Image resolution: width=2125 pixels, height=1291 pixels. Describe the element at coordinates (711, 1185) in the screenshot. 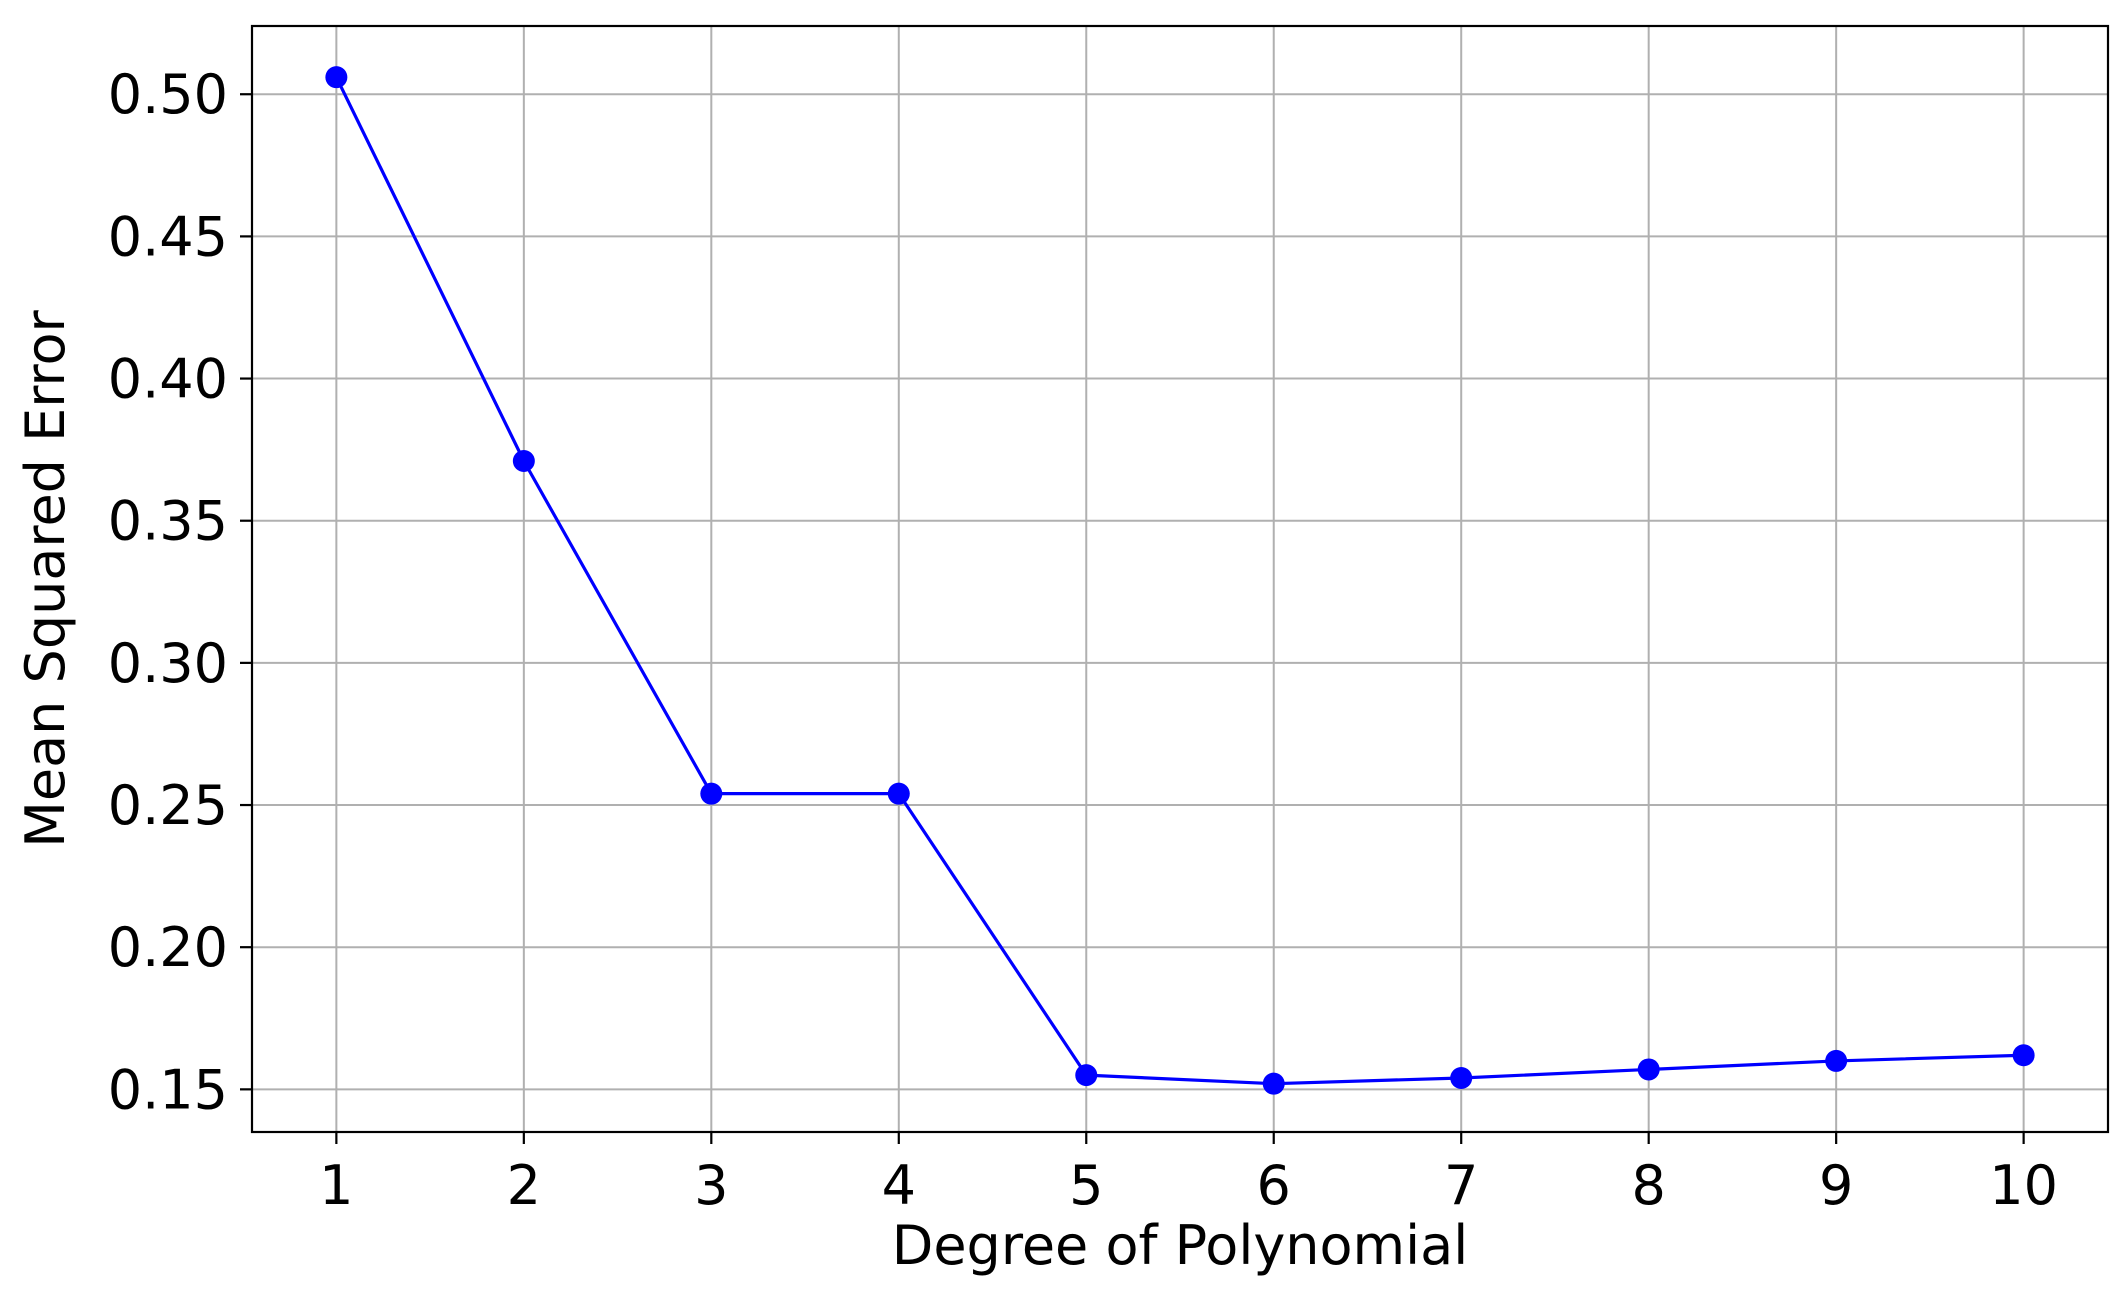

I see `x-tick-label: 3` at that location.